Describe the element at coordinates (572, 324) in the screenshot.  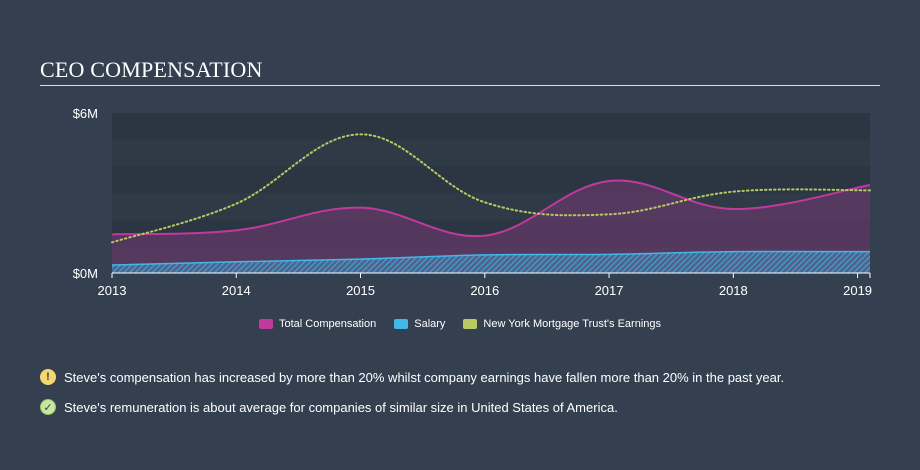
I see `legend-label-earnings: New York Mortgage Trust's Earnings` at that location.